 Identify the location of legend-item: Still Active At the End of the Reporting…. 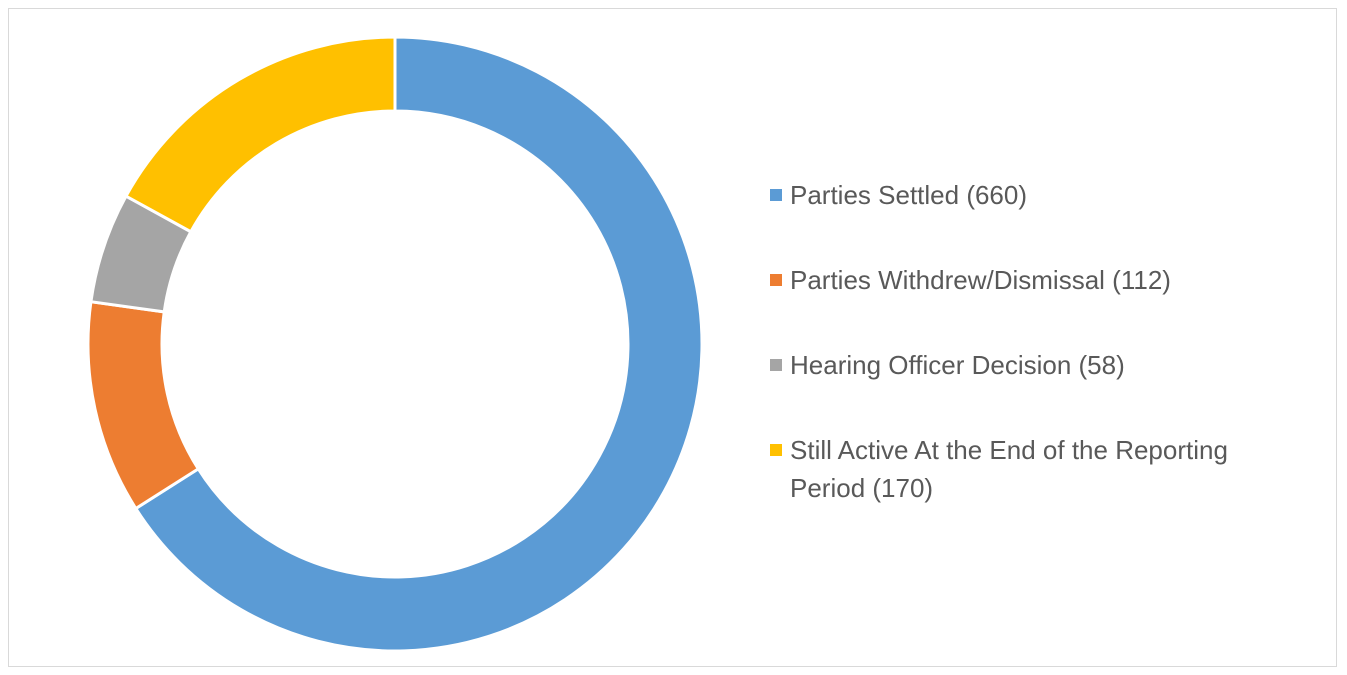
(1015, 469).